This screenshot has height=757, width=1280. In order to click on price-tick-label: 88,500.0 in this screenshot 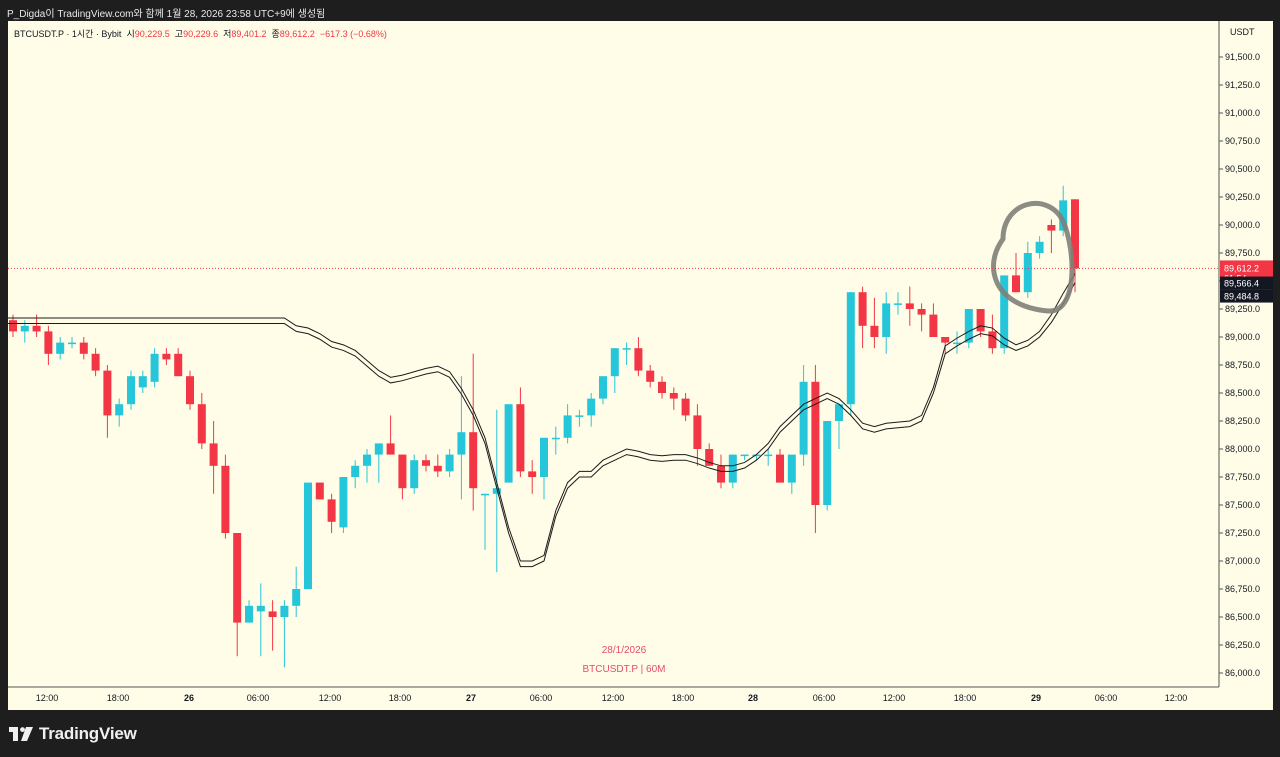, I will do `click(1242, 393)`.